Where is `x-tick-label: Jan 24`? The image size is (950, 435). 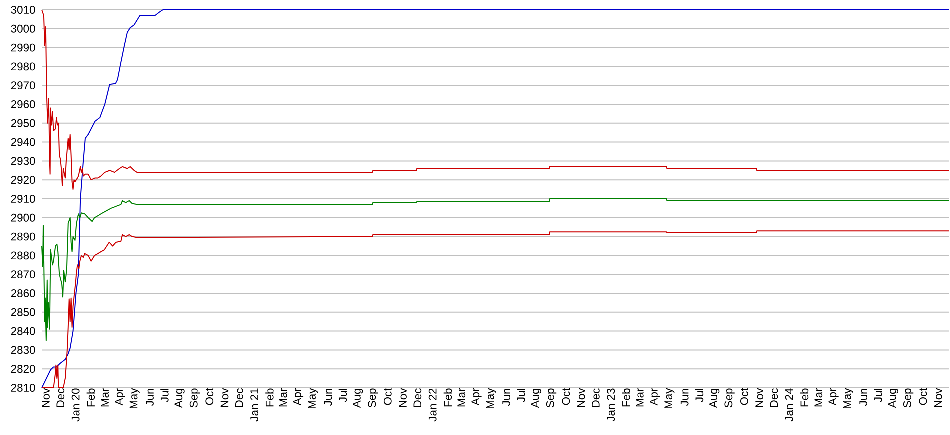
x-tick-label: Jan 24 is located at coordinates (789, 405).